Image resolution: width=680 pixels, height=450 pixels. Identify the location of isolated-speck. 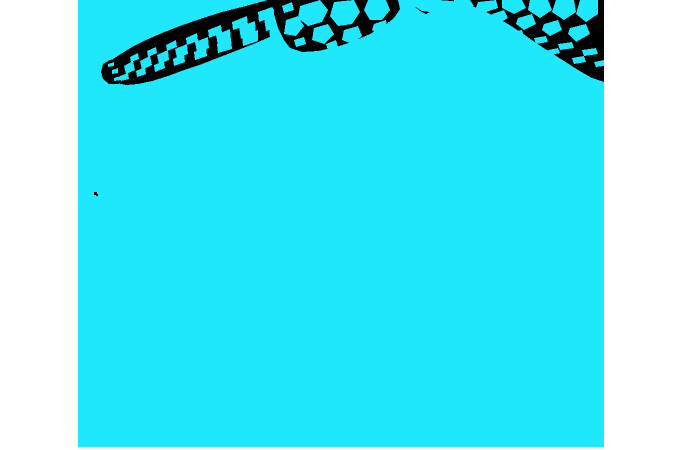
(95, 193).